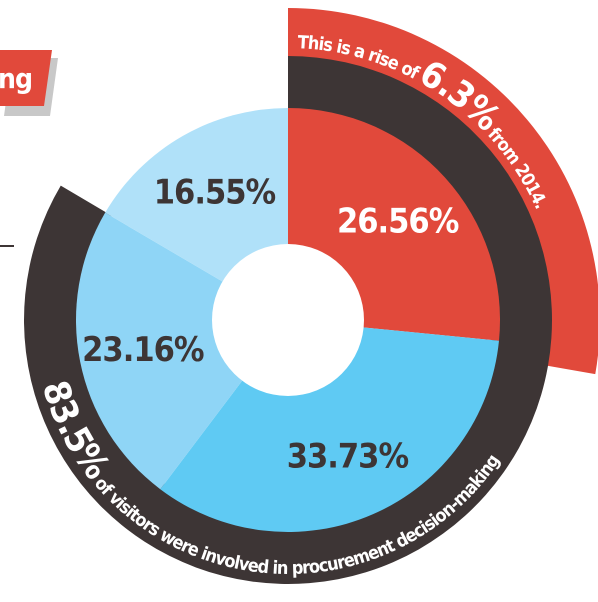  What do you see at coordinates (348, 457) in the screenshot?
I see `slice-label: 33.73%` at bounding box center [348, 457].